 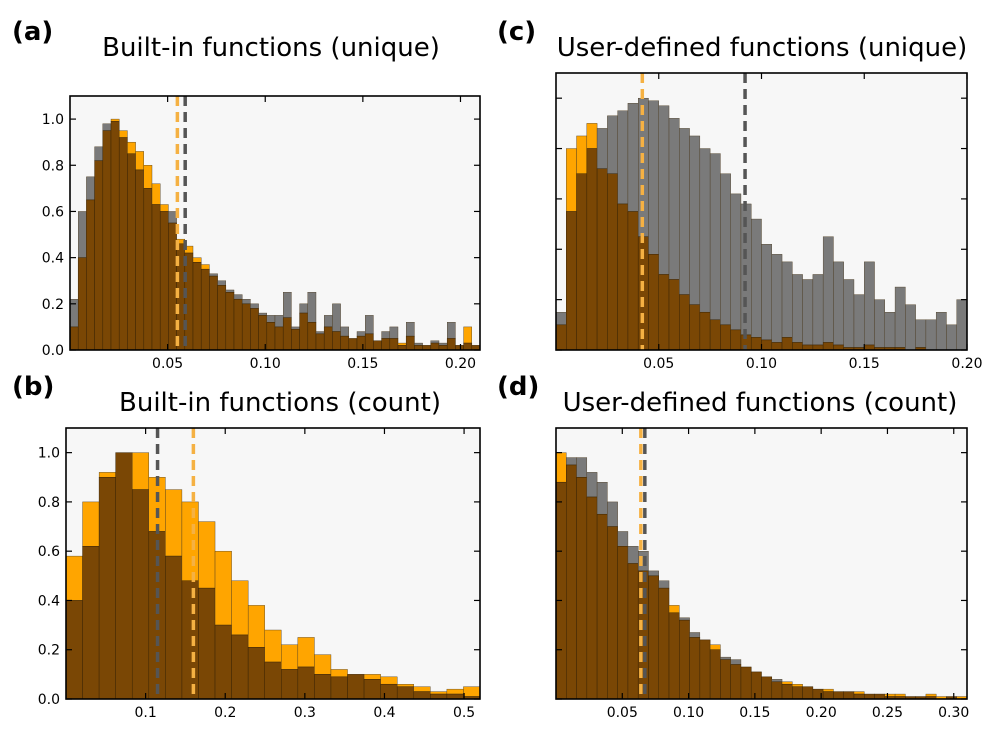 I want to click on panel-d-title: User-defined functions (count), so click(x=760, y=403).